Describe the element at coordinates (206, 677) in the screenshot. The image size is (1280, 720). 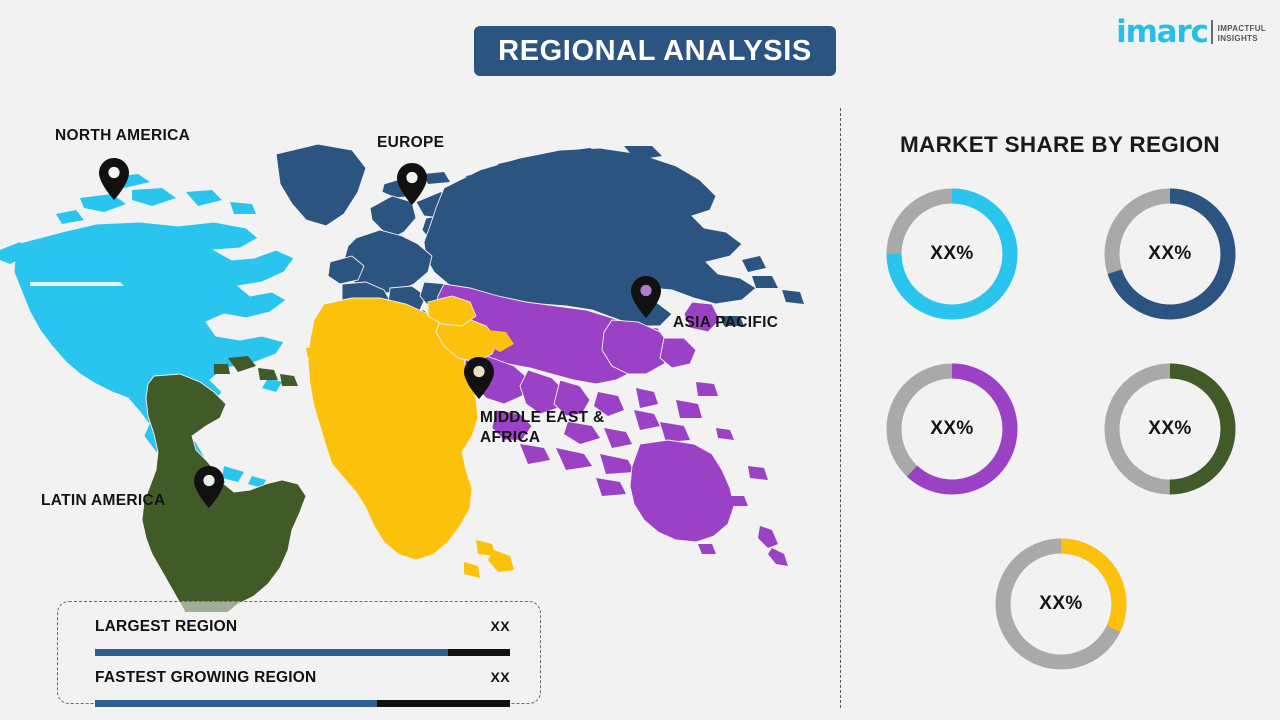
I see `legend-label: FASTEST GROWING REGION` at that location.